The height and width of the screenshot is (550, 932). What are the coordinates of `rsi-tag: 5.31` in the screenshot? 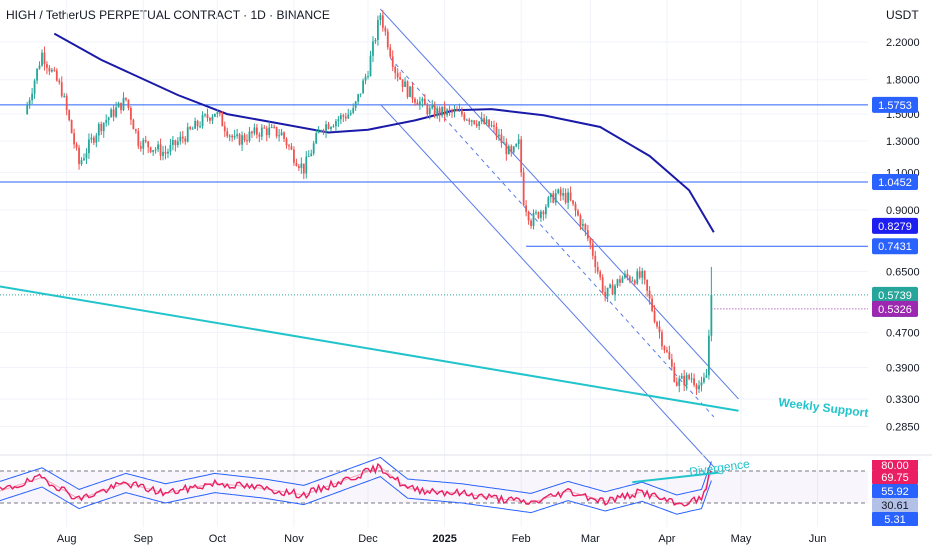 It's located at (894, 520).